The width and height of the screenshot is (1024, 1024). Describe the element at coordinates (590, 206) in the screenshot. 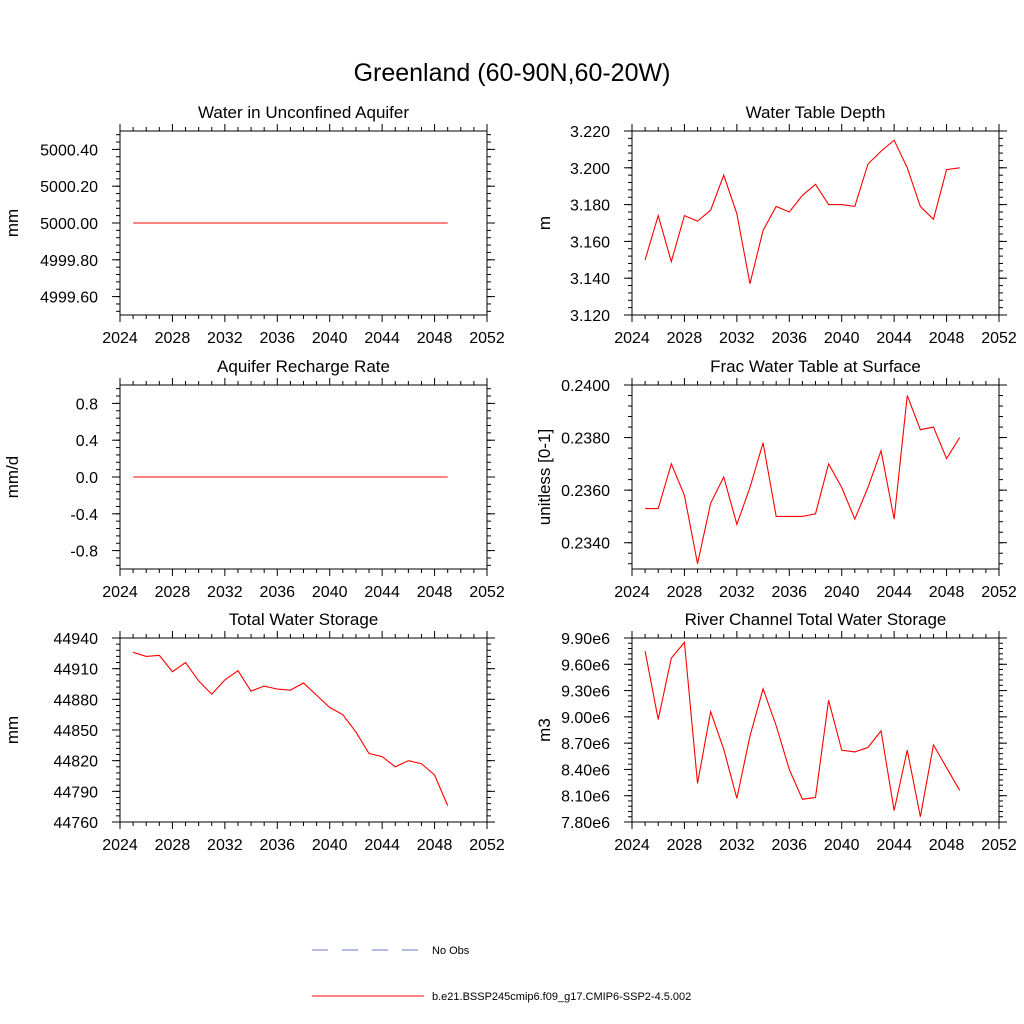

I see `y-tick-label: 3.180` at that location.